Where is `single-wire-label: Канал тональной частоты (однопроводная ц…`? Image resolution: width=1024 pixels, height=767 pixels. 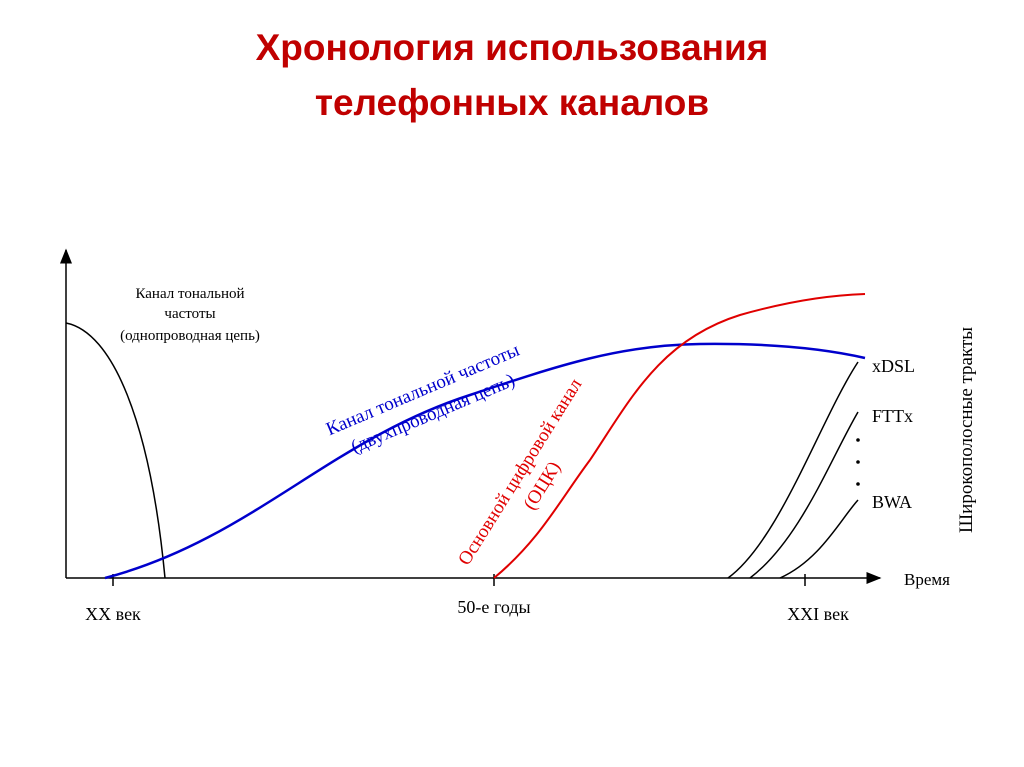 single-wire-label: Канал тональной частоты (однопроводная ц… is located at coordinates (190, 315).